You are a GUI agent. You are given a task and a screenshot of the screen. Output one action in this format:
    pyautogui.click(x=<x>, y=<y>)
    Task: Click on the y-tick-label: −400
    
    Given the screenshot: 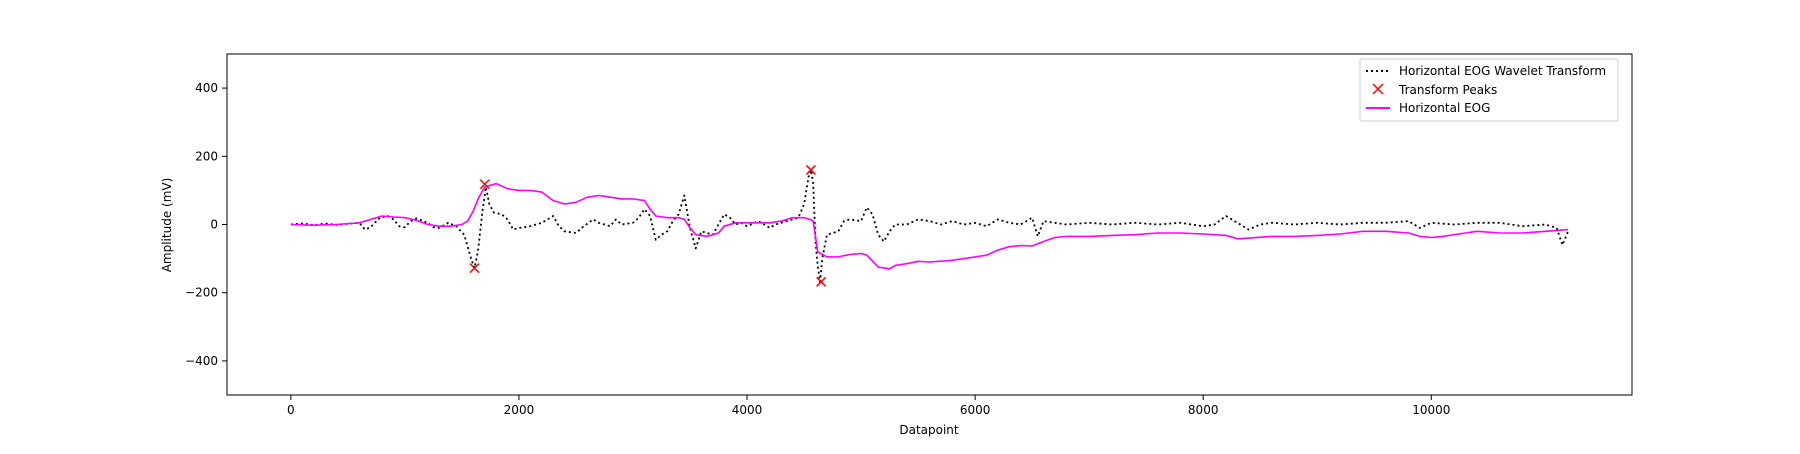 What is the action you would take?
    pyautogui.click(x=201, y=361)
    